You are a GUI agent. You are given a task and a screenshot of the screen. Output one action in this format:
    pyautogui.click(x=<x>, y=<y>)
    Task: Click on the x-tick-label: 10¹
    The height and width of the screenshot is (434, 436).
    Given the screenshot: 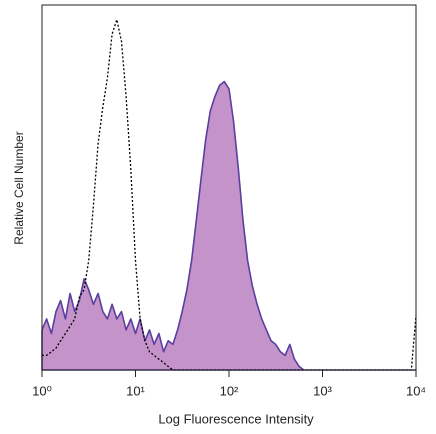 What is the action you would take?
    pyautogui.click(x=135, y=390)
    